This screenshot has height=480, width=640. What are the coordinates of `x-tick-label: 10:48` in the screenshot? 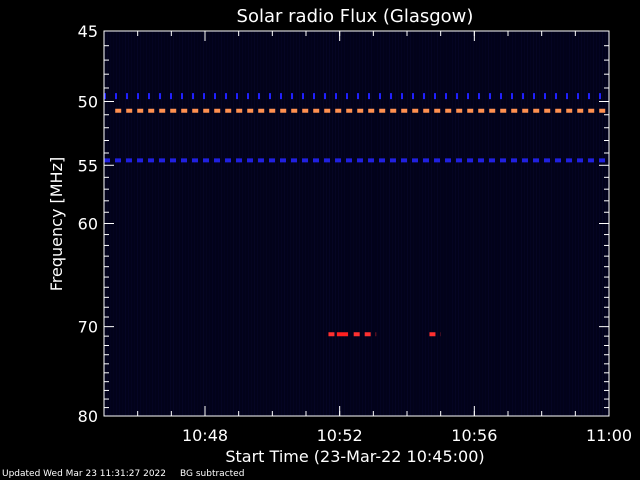 It's located at (205, 435).